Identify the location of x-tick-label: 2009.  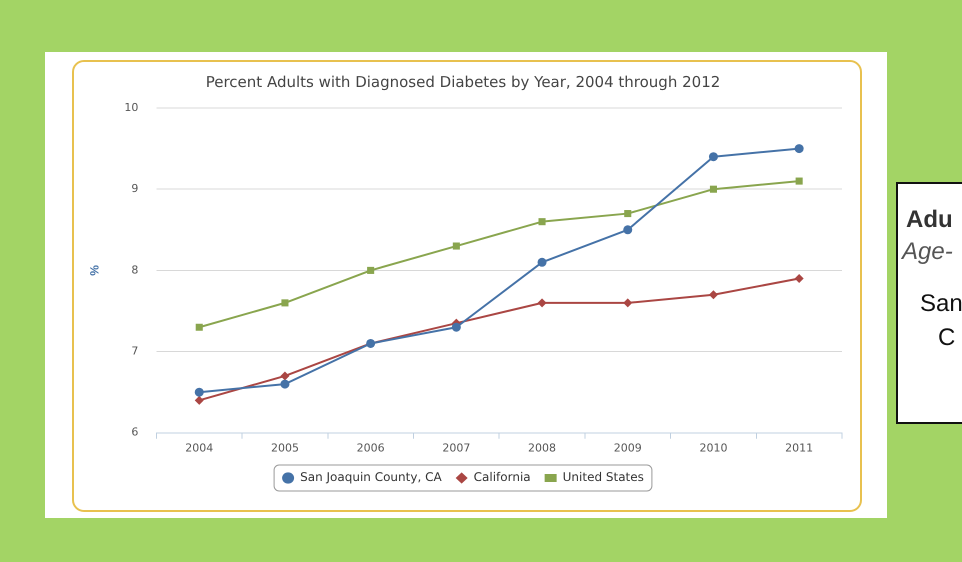
(628, 447).